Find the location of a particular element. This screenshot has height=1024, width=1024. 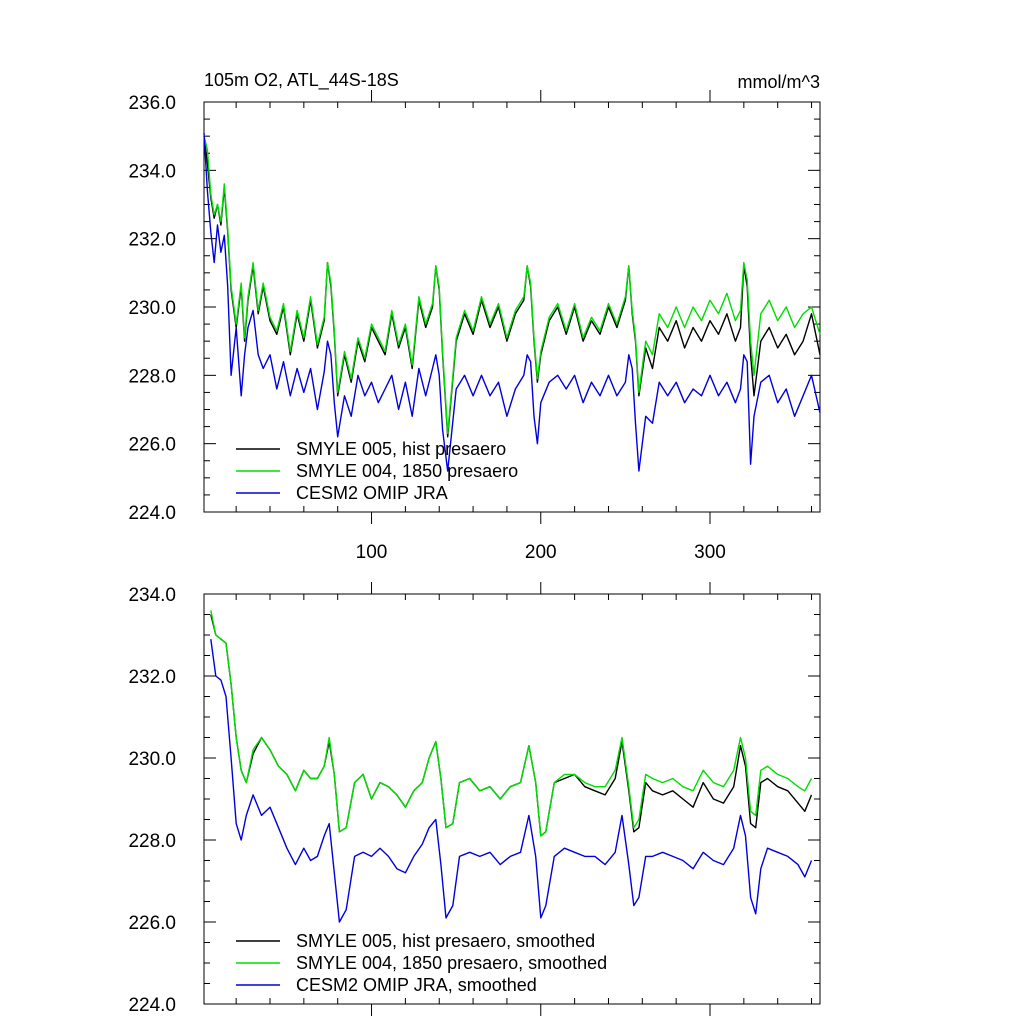

legend-label: SMYLE 004, 1850 presaero, smoothed is located at coordinates (451, 963).